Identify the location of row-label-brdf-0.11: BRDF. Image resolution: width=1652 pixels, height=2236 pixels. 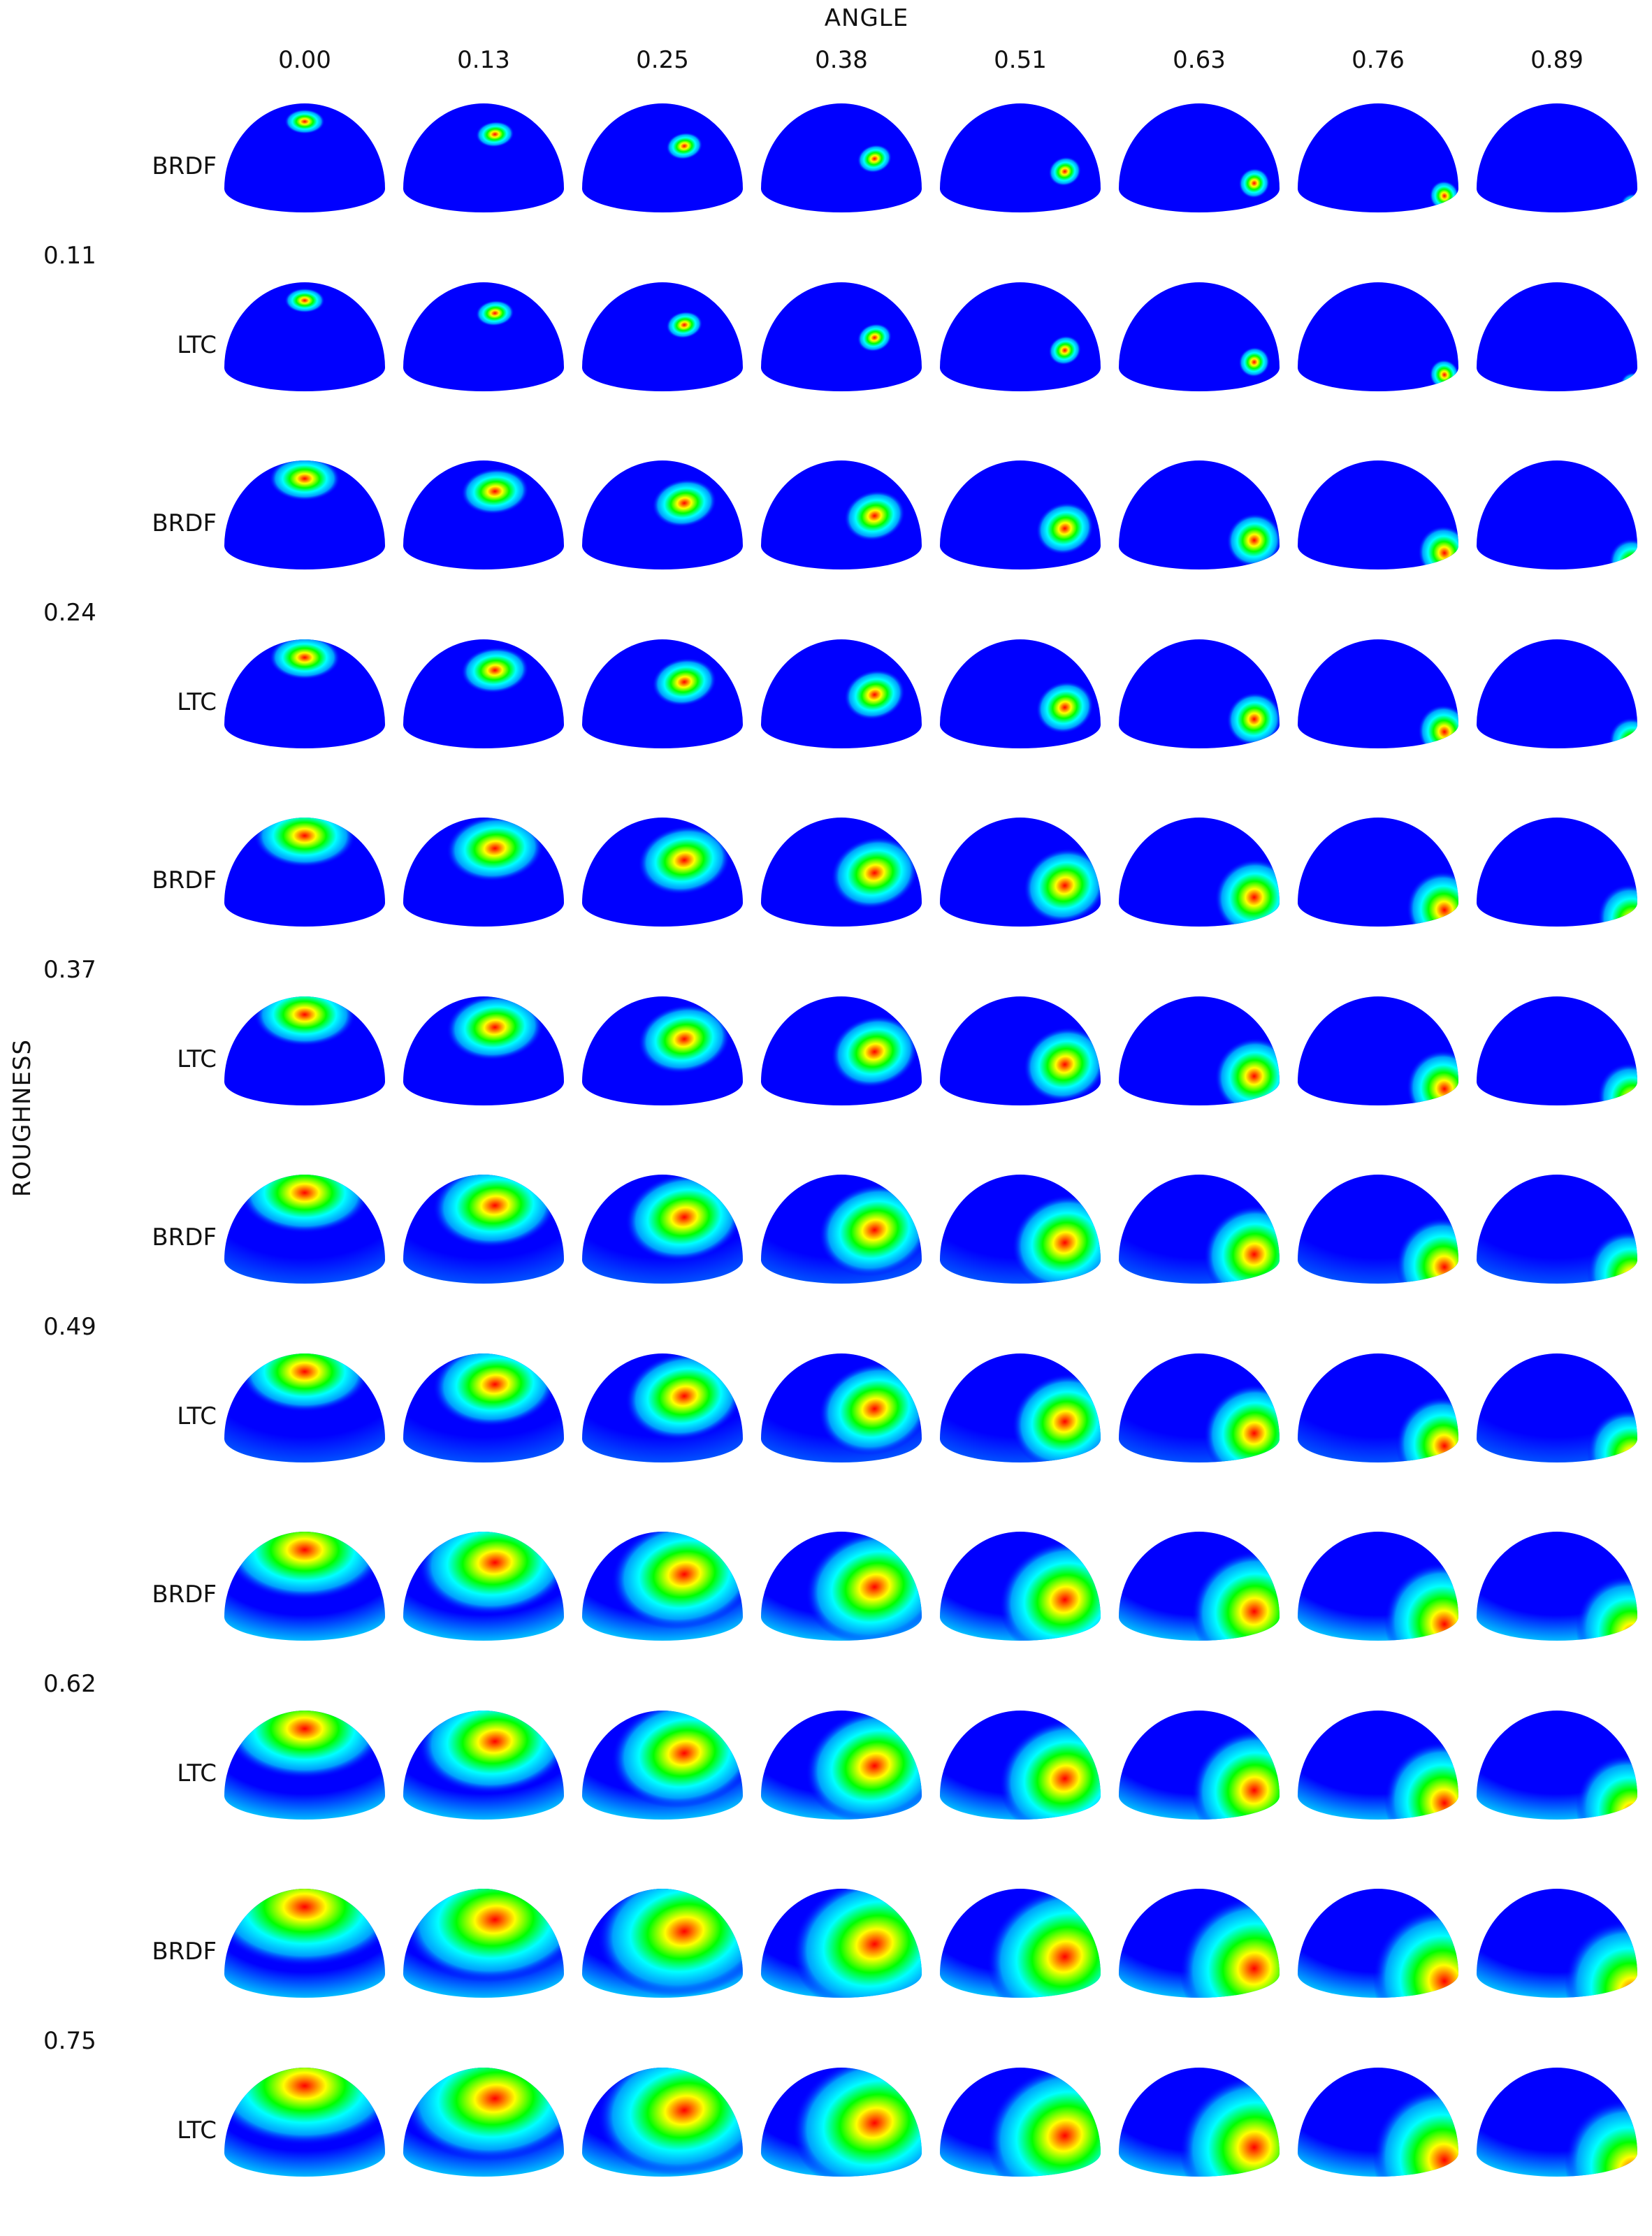
(184, 166).